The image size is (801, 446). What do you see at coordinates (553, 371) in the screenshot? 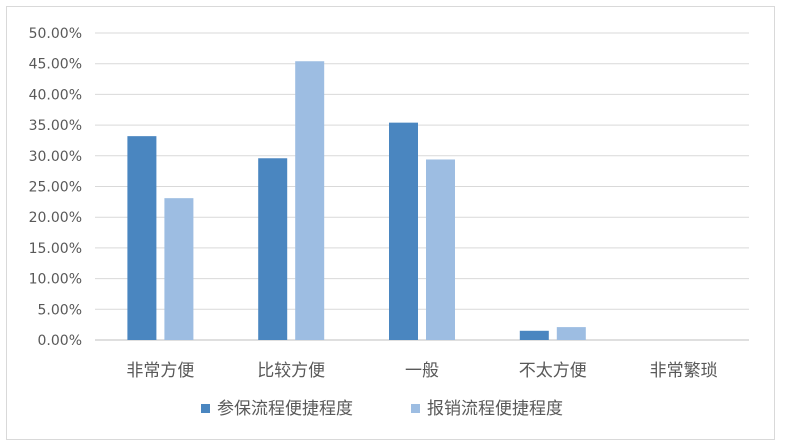
I see `x-category-label: 不太方便` at bounding box center [553, 371].